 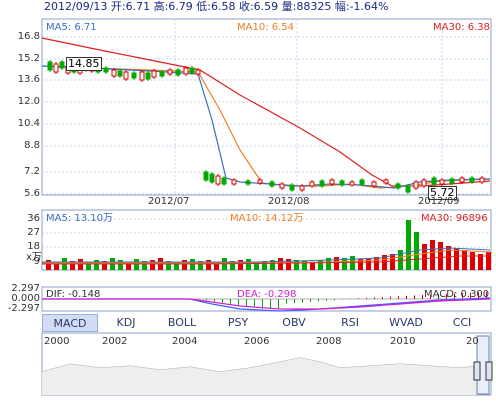 What do you see at coordinates (25, 288) in the screenshot?
I see `macd-ytick: 2.297` at bounding box center [25, 288].